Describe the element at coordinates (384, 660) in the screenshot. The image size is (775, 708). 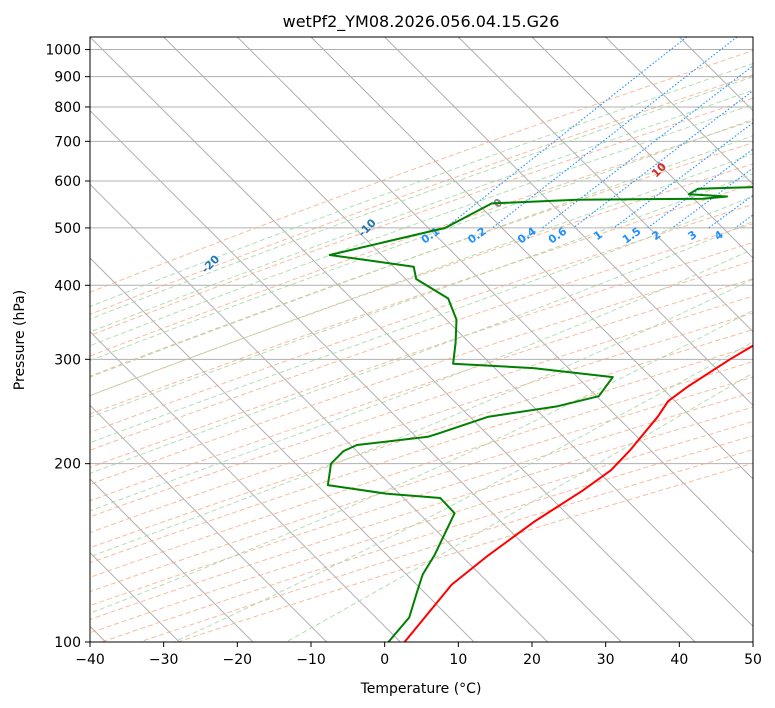
I see `x-tick-label: 0` at that location.